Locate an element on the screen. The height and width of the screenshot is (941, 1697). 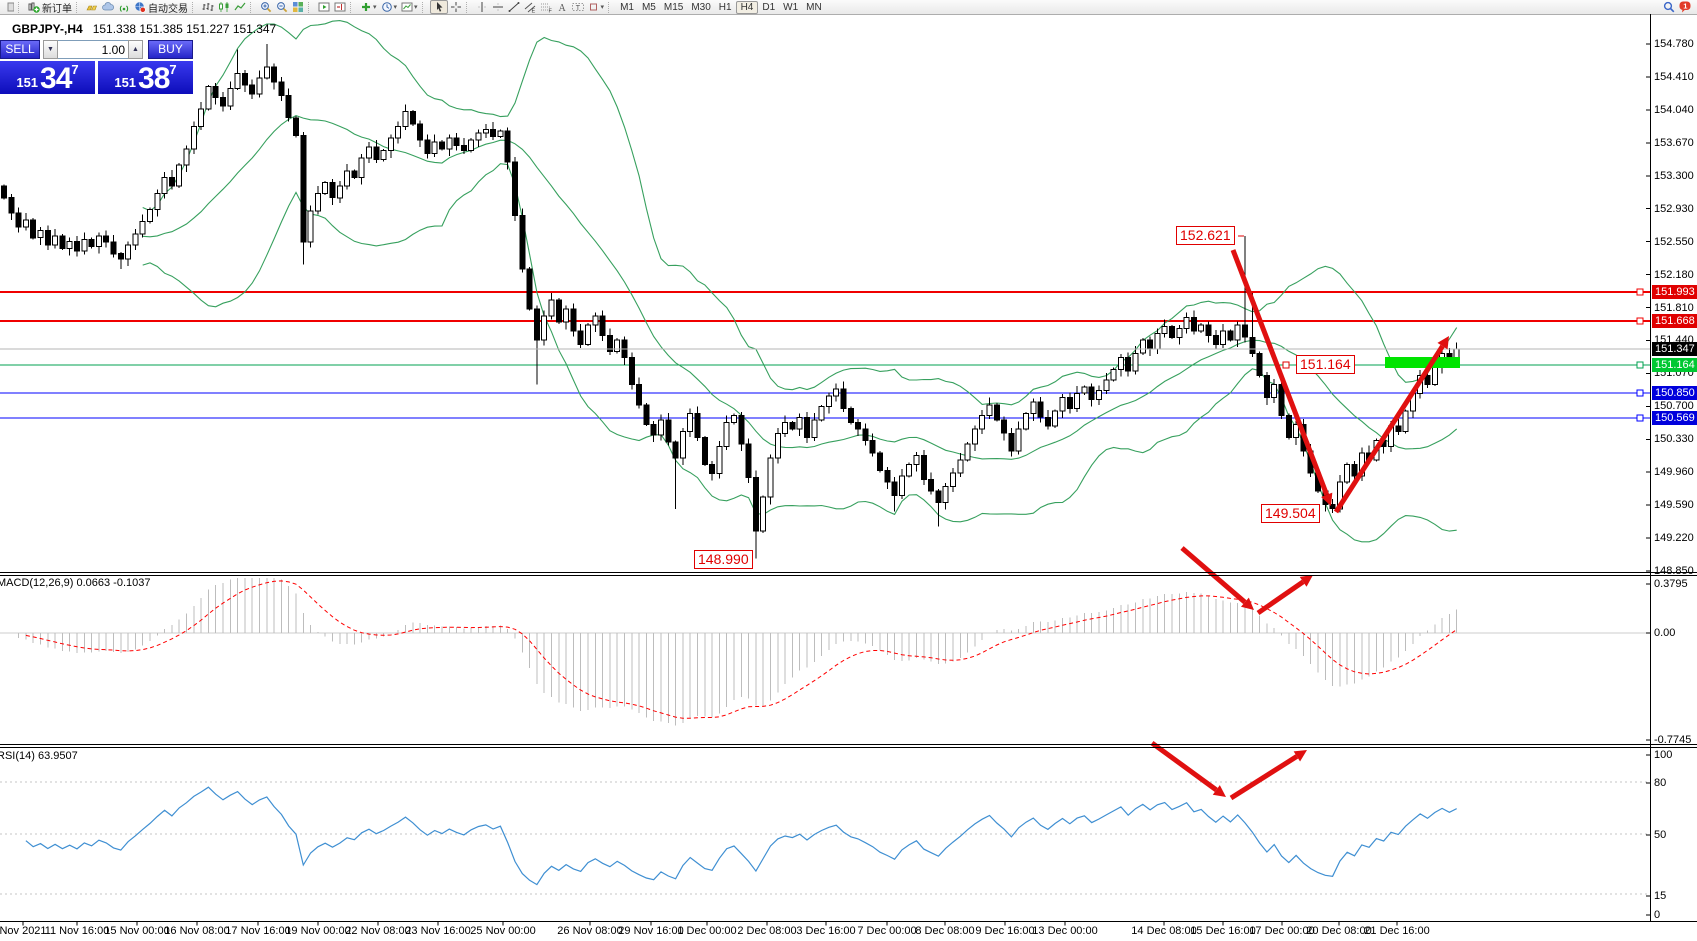
volume-input is located at coordinates (93, 49).